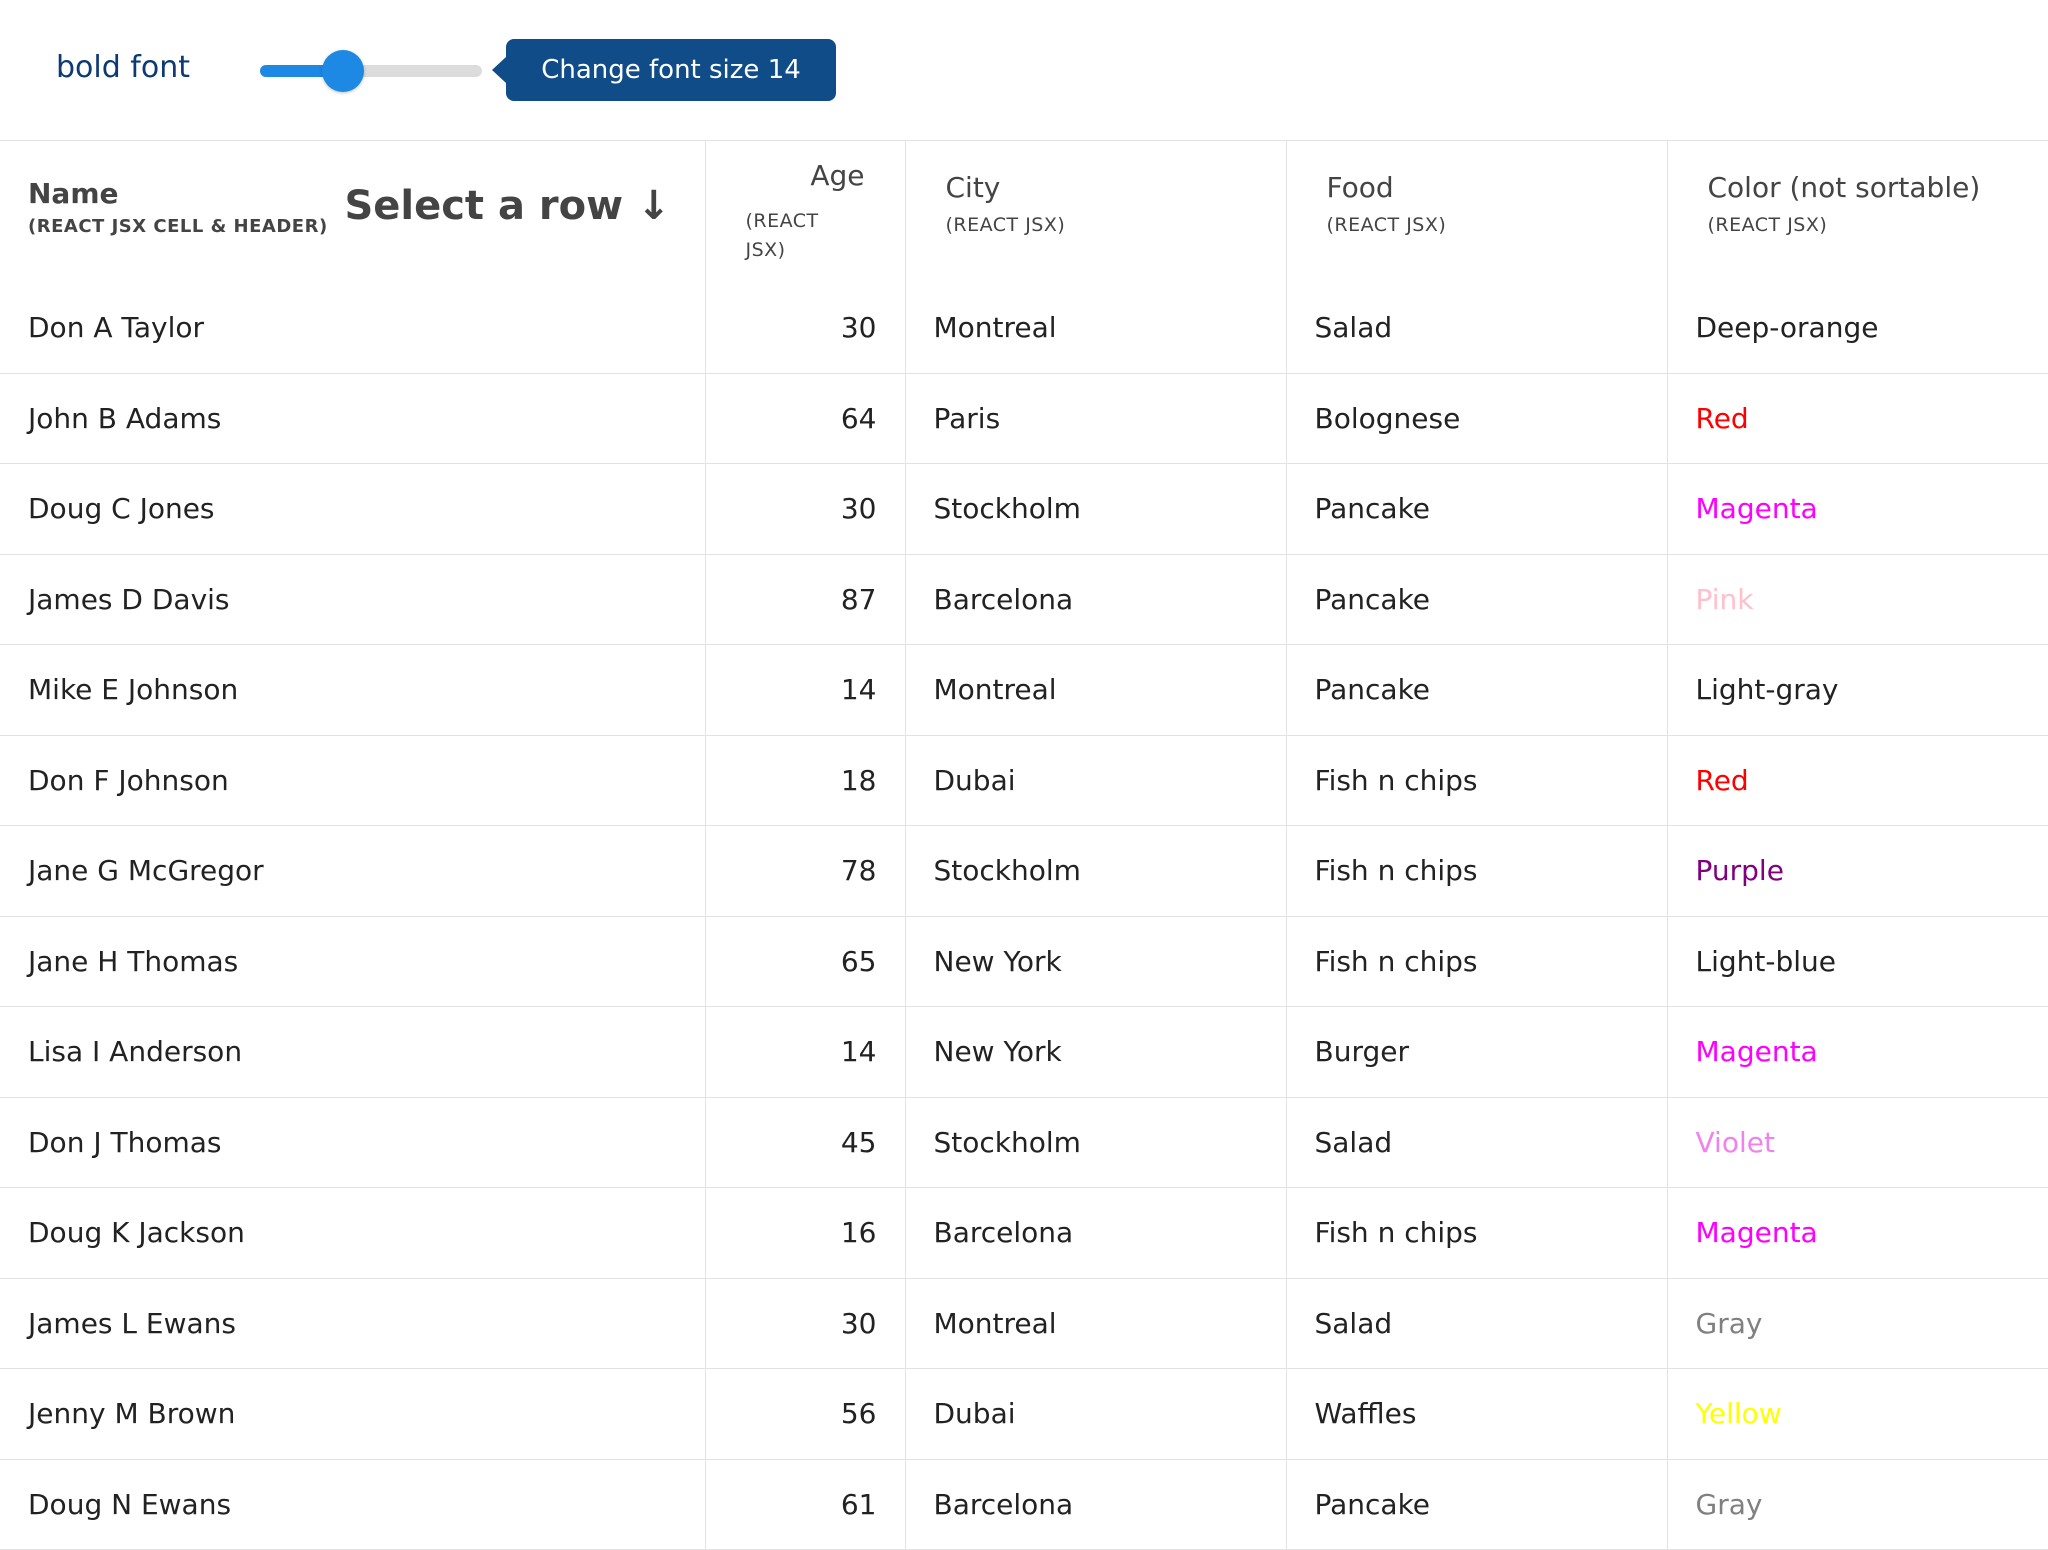  What do you see at coordinates (1857, 690) in the screenshot?
I see `color-cell: Light-gray` at bounding box center [1857, 690].